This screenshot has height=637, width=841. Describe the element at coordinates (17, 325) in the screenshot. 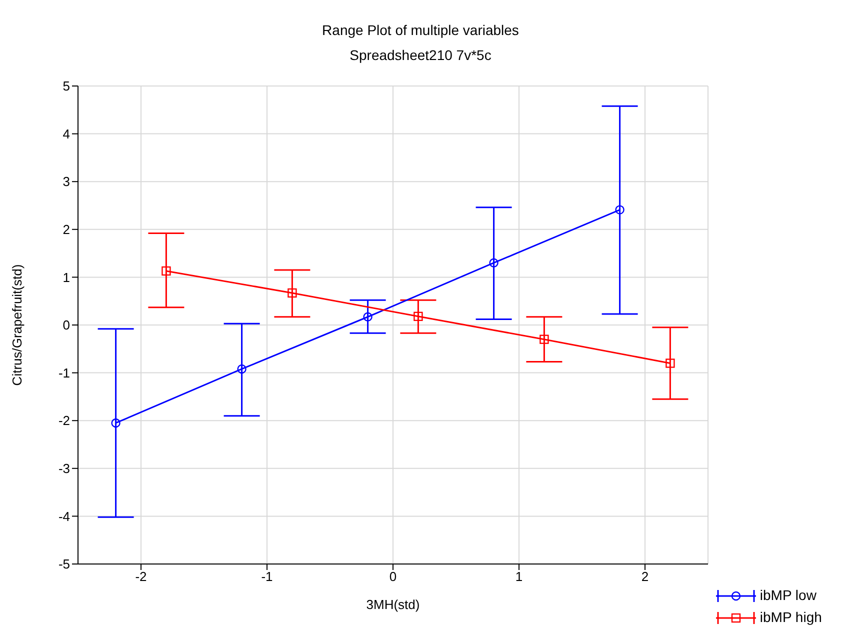

I see `y-axis-title: Citrus/Grapefruit(std)` at that location.